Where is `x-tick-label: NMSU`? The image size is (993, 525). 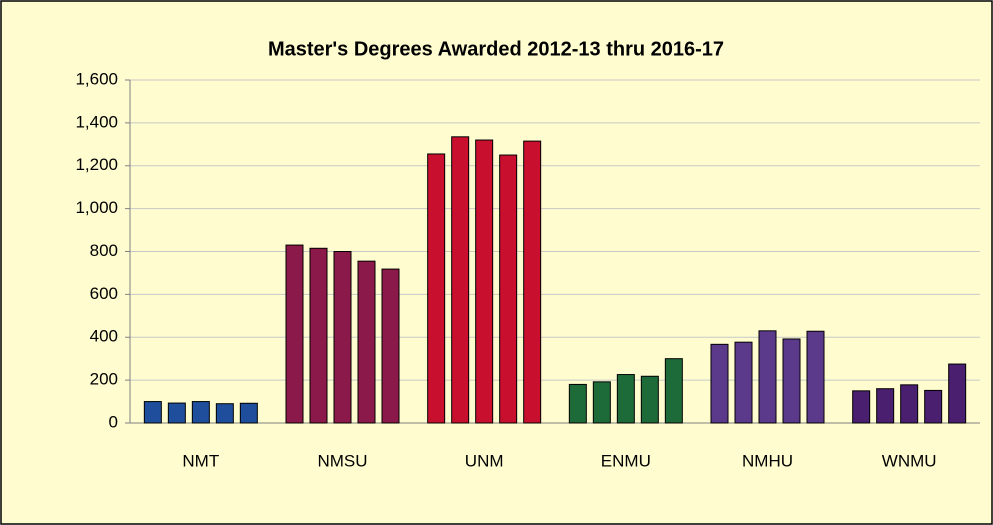 x-tick-label: NMSU is located at coordinates (342, 460).